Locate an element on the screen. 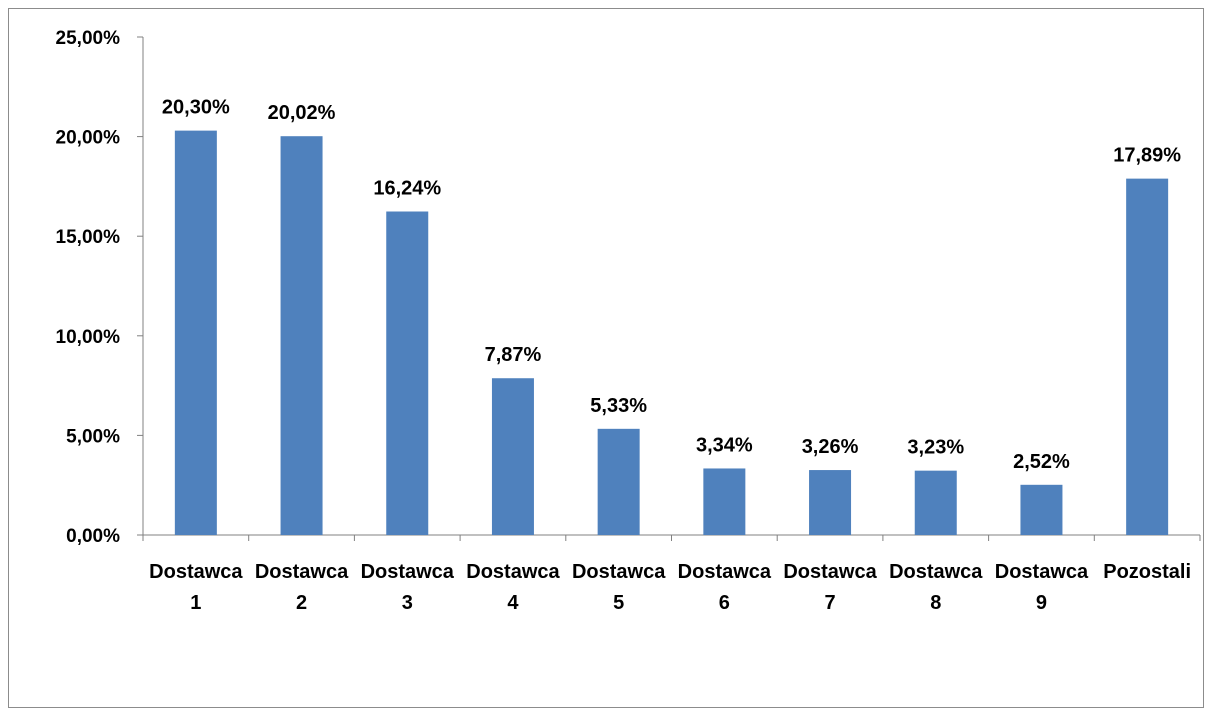 The height and width of the screenshot is (708, 1212). data-label: 2,52% is located at coordinates (1041, 462).